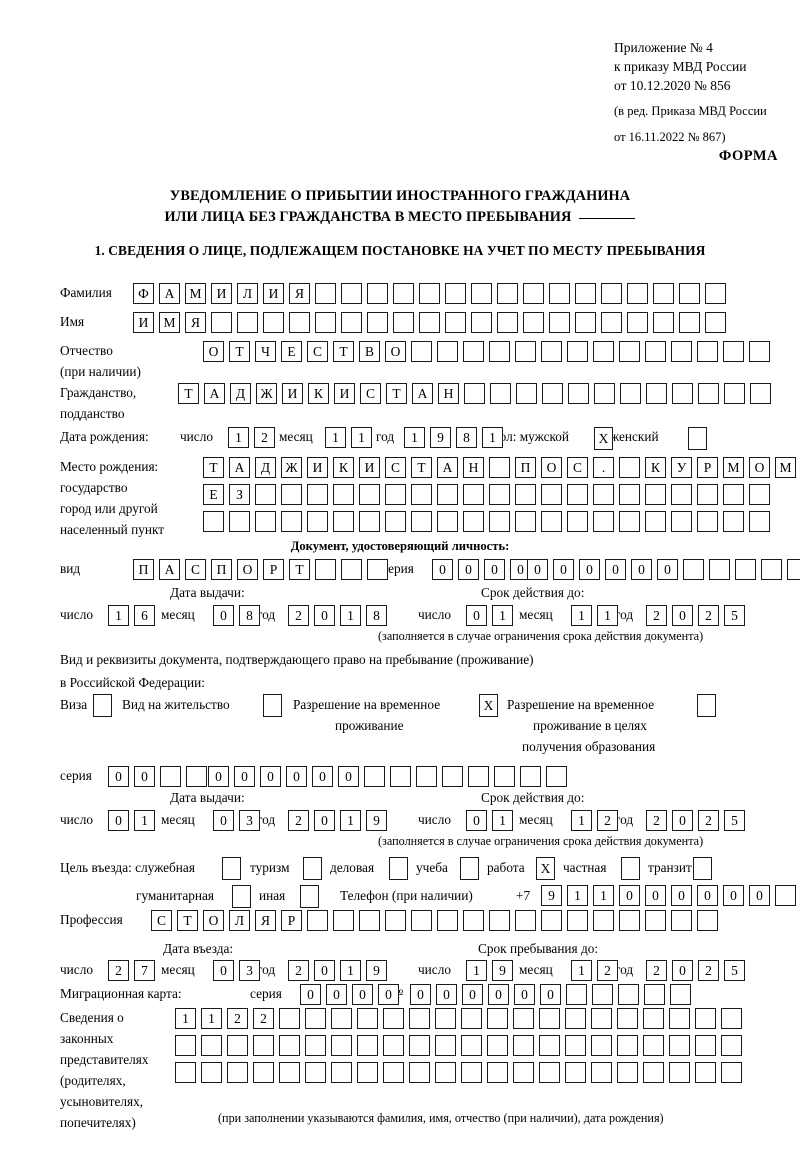 This screenshot has height=1163, width=800. What do you see at coordinates (702, 868) in the screenshot?
I see `checkbox-purpose-transit` at bounding box center [702, 868].